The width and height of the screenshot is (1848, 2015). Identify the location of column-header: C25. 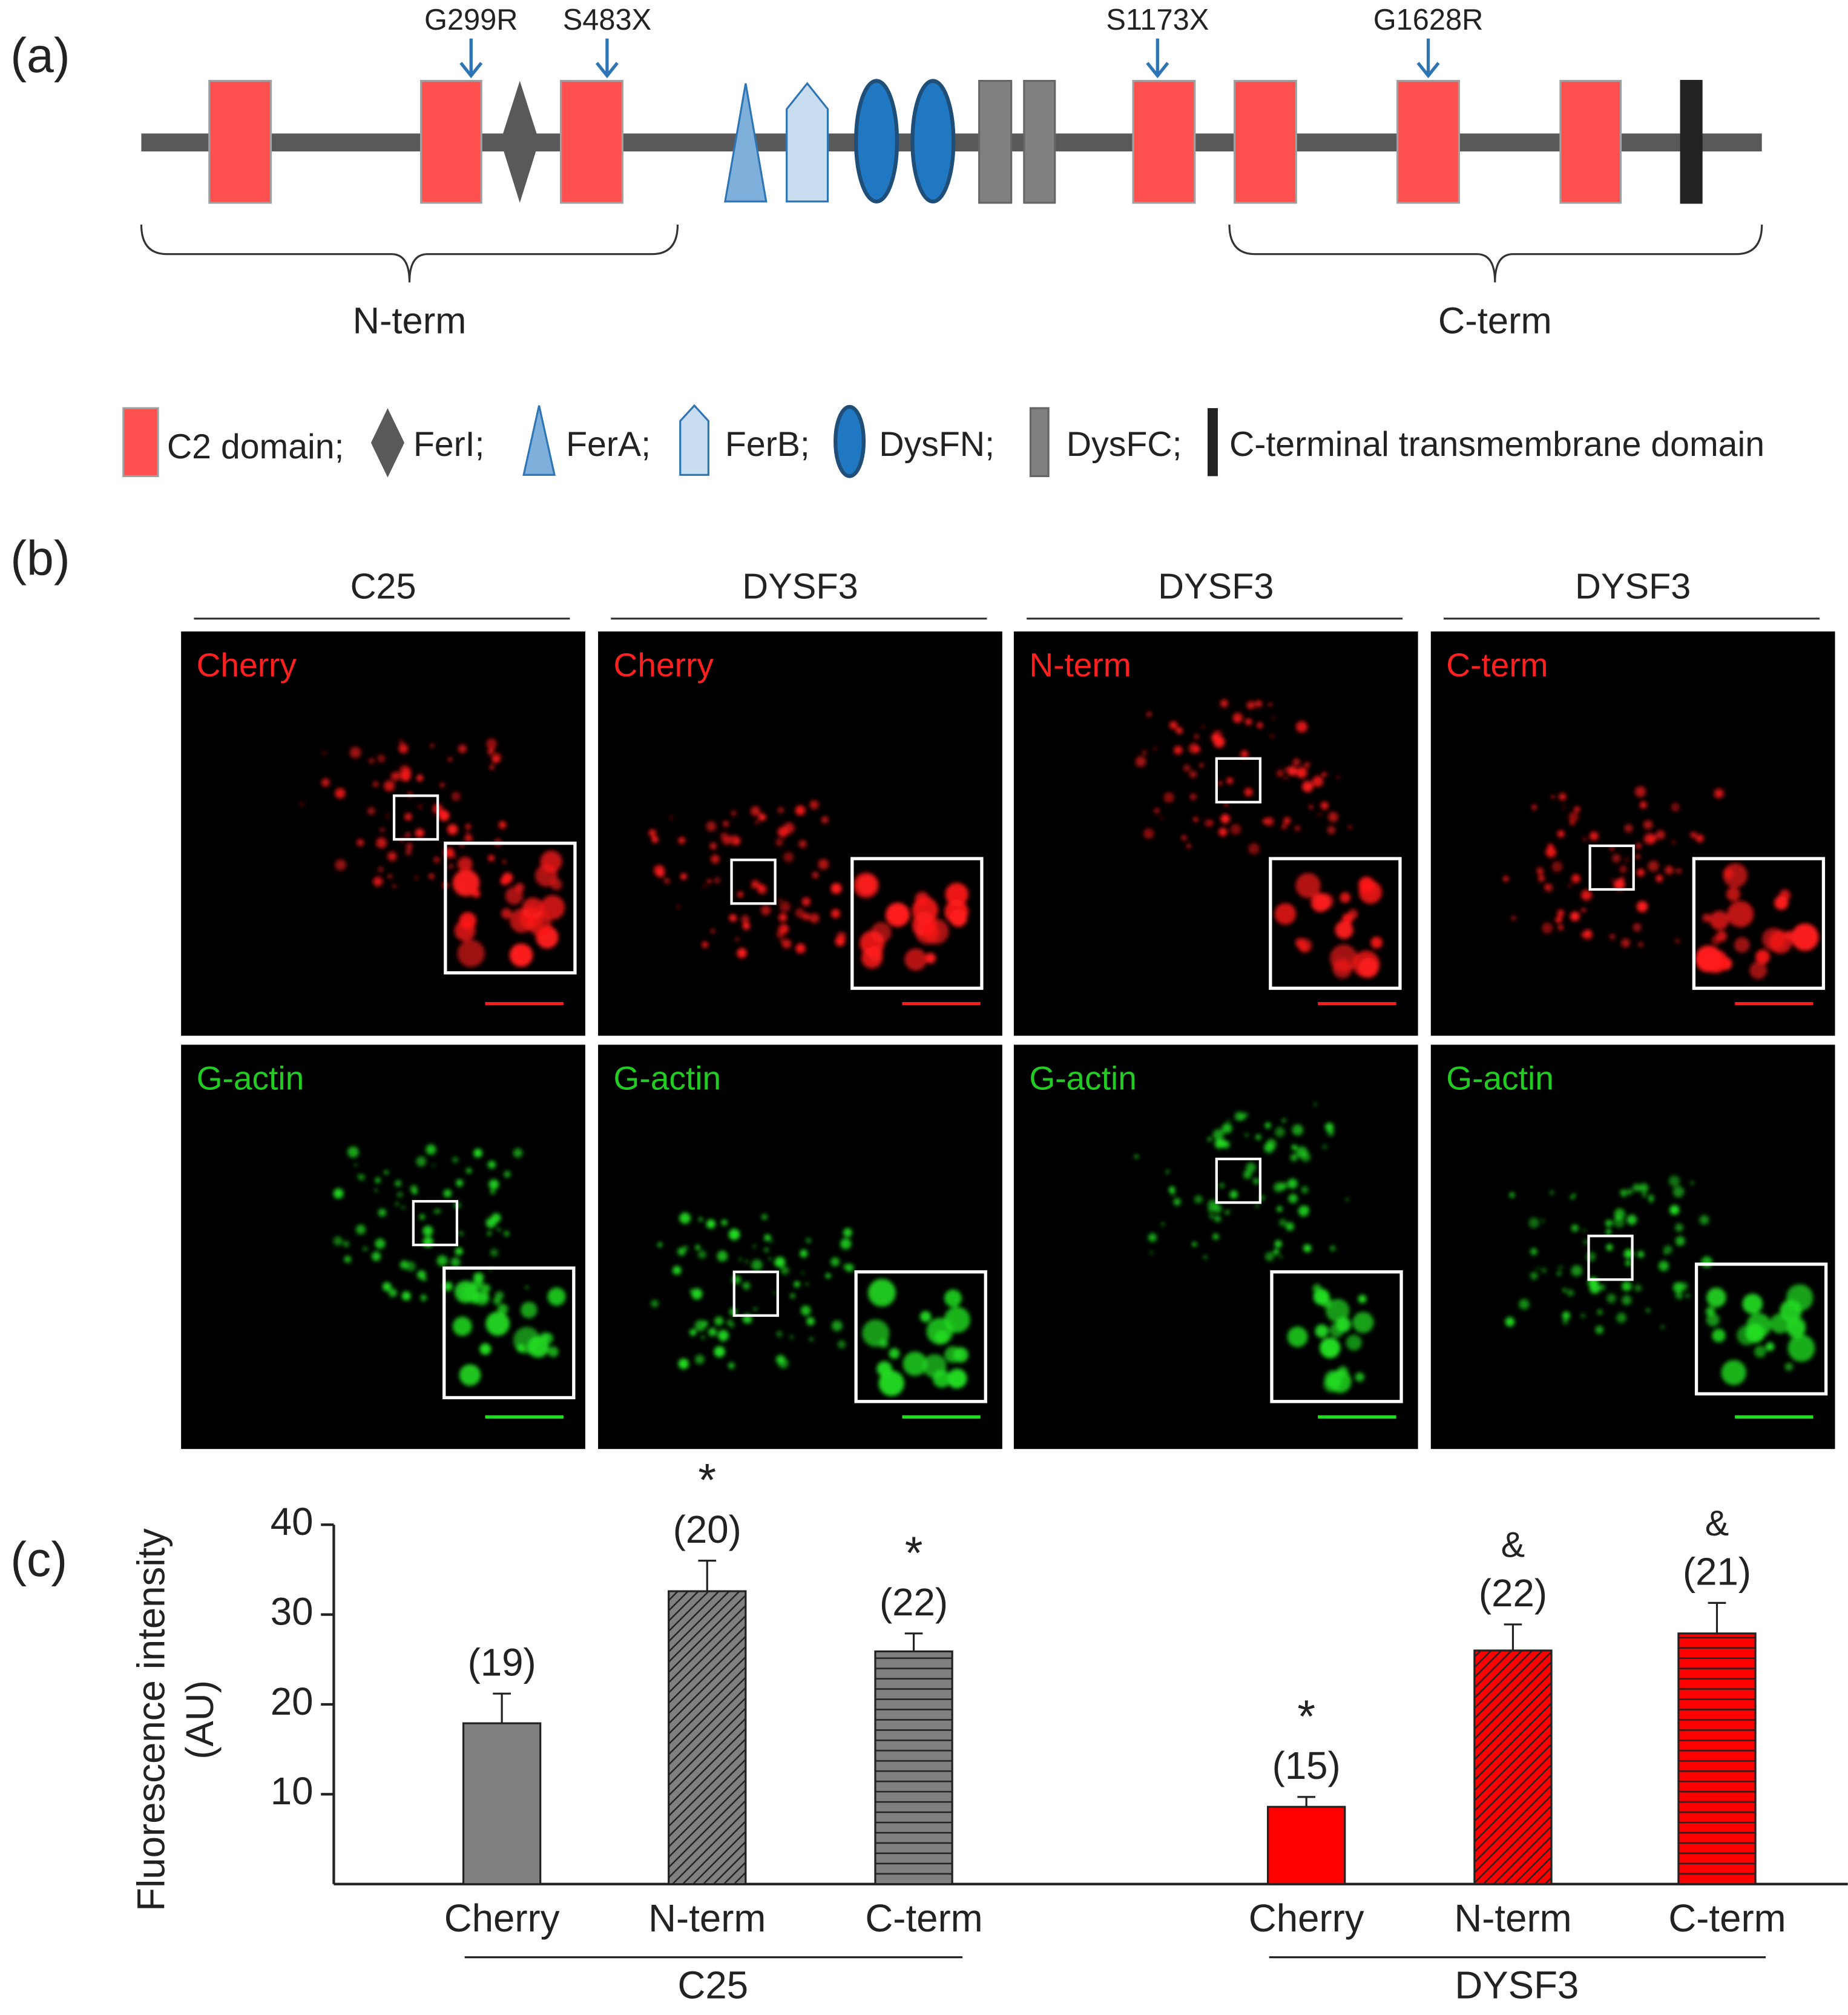
(383, 586).